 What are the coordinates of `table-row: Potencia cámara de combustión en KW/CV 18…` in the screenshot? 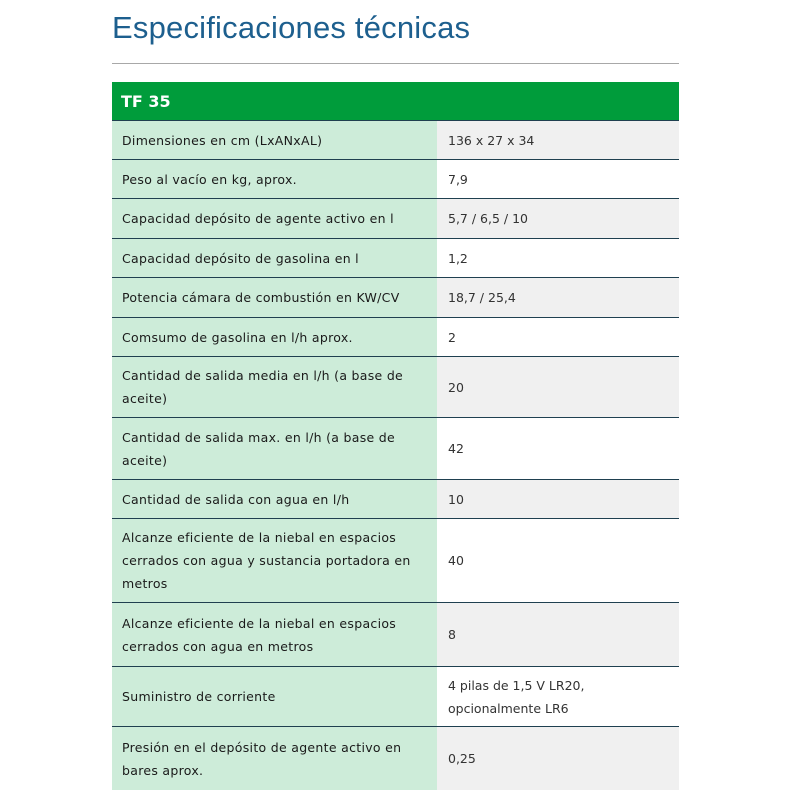 It's located at (395, 298).